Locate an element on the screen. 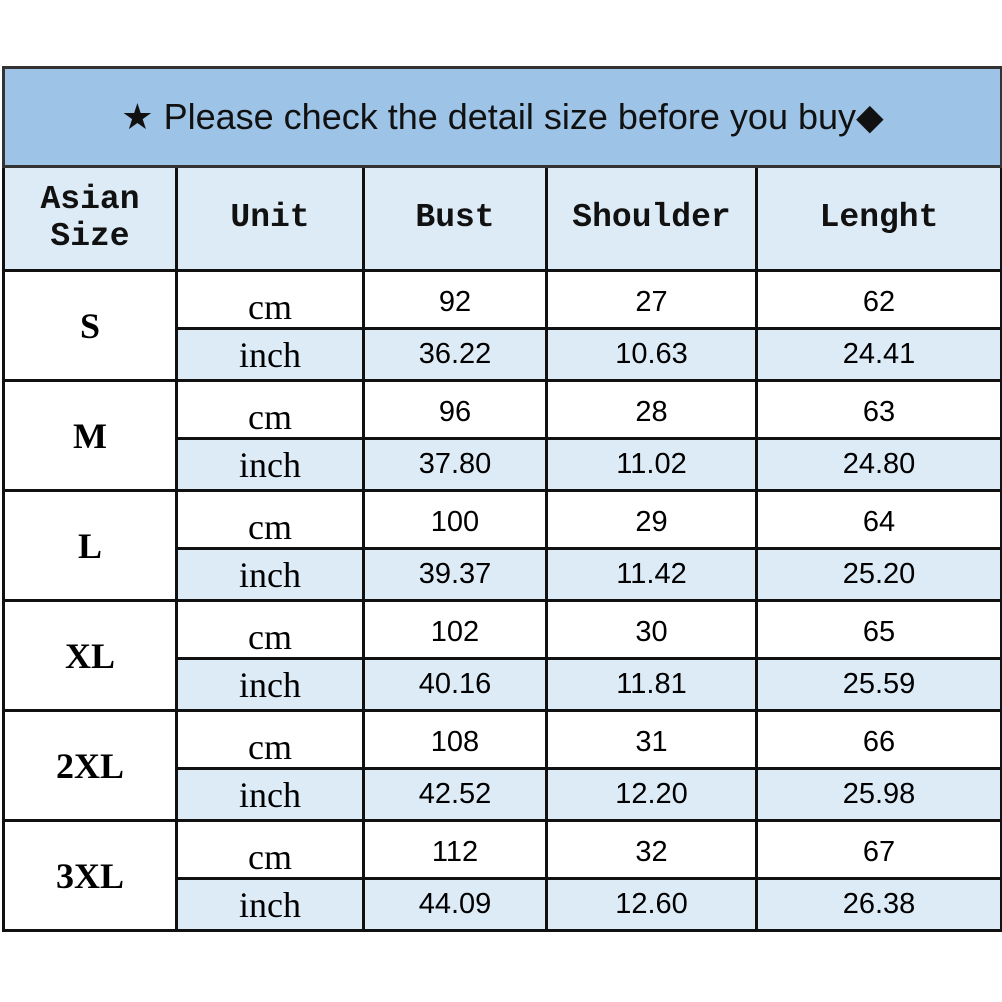 The height and width of the screenshot is (1002, 1002). bust-cell: 40.16 is located at coordinates (455, 684).